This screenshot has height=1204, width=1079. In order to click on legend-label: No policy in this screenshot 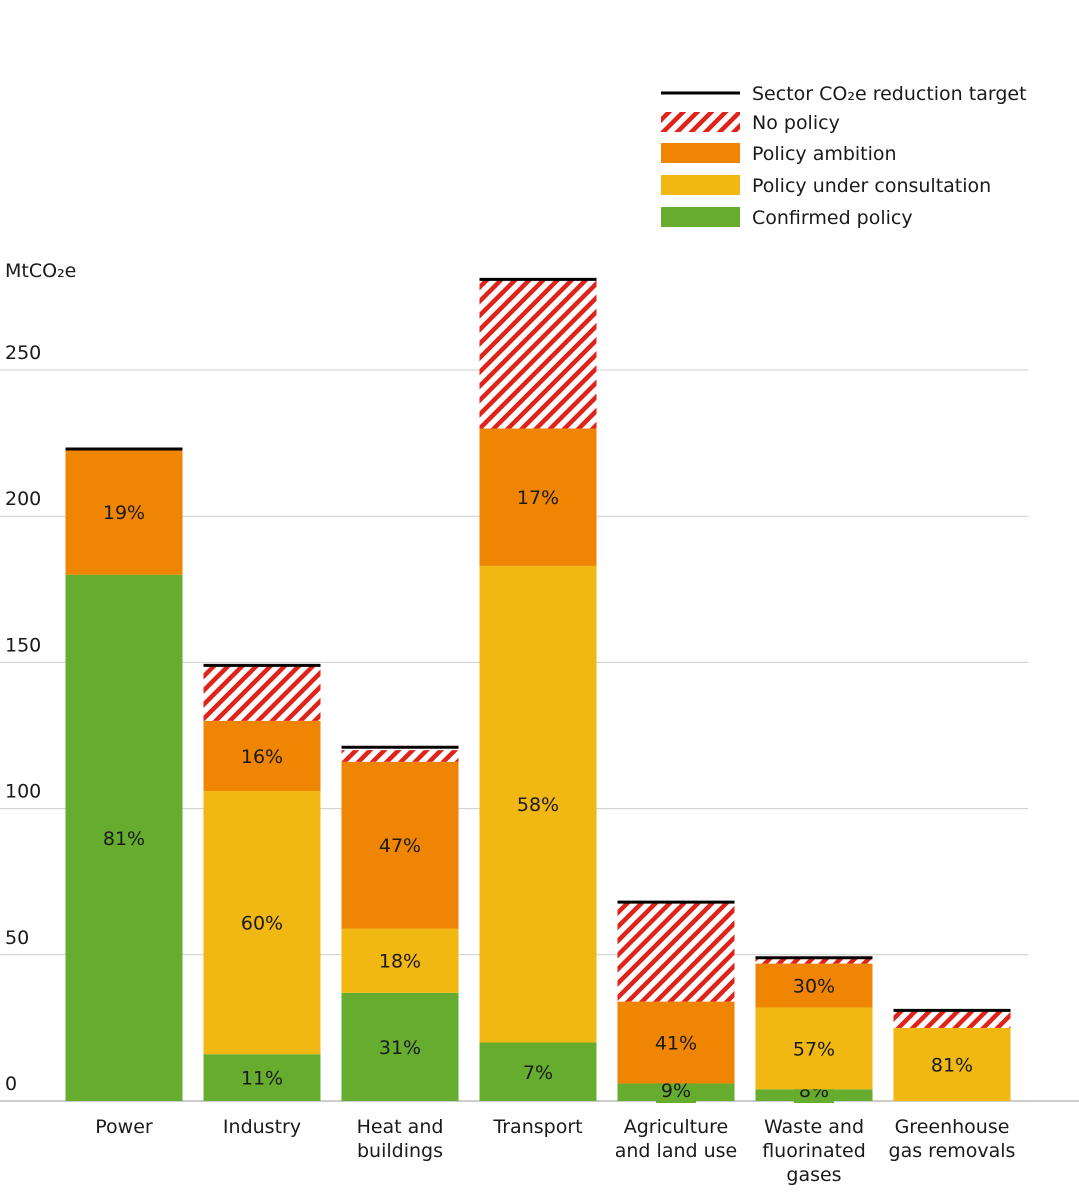, I will do `click(796, 123)`.